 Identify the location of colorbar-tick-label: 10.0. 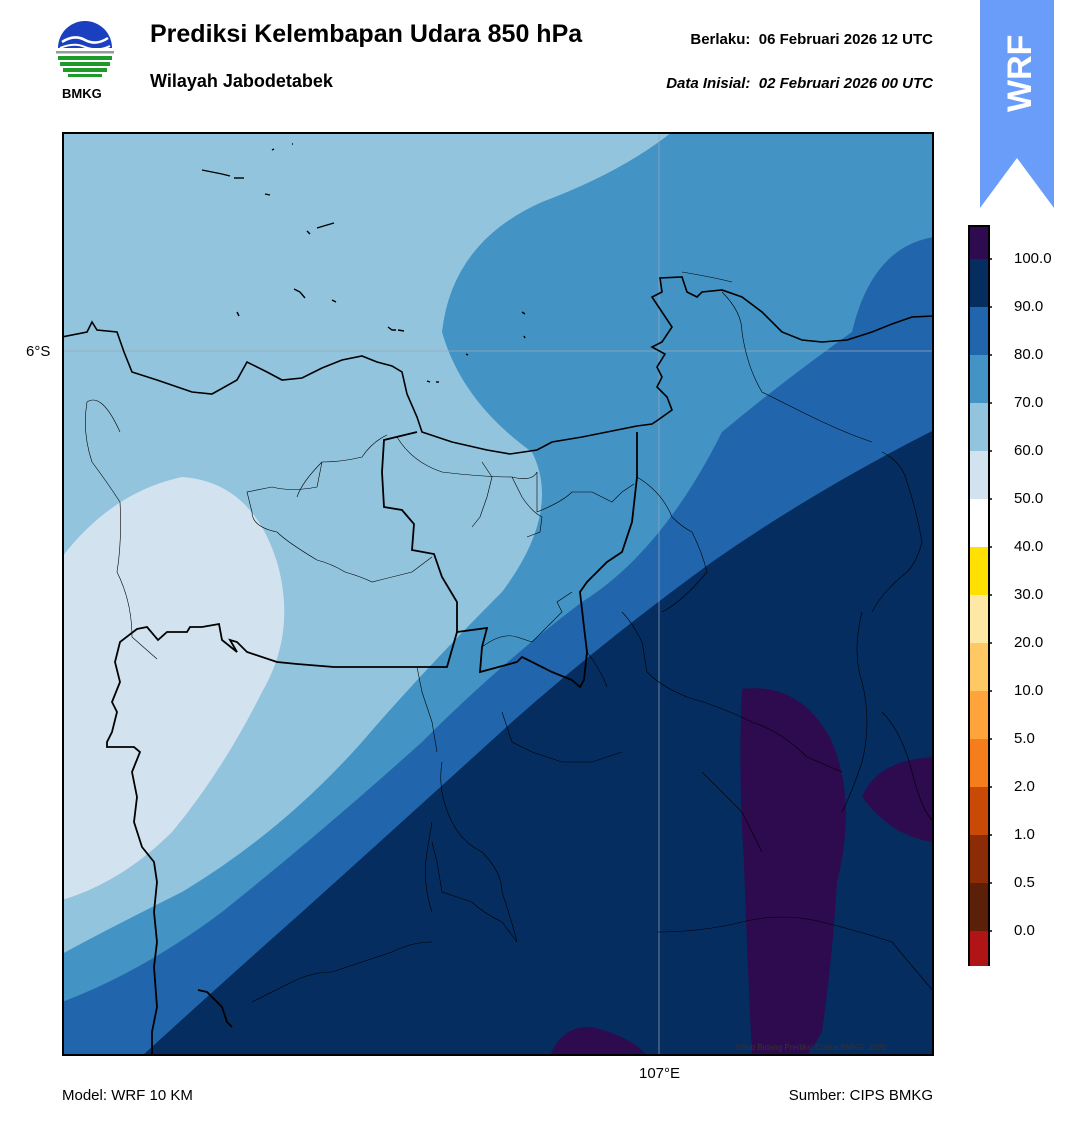
(1029, 690).